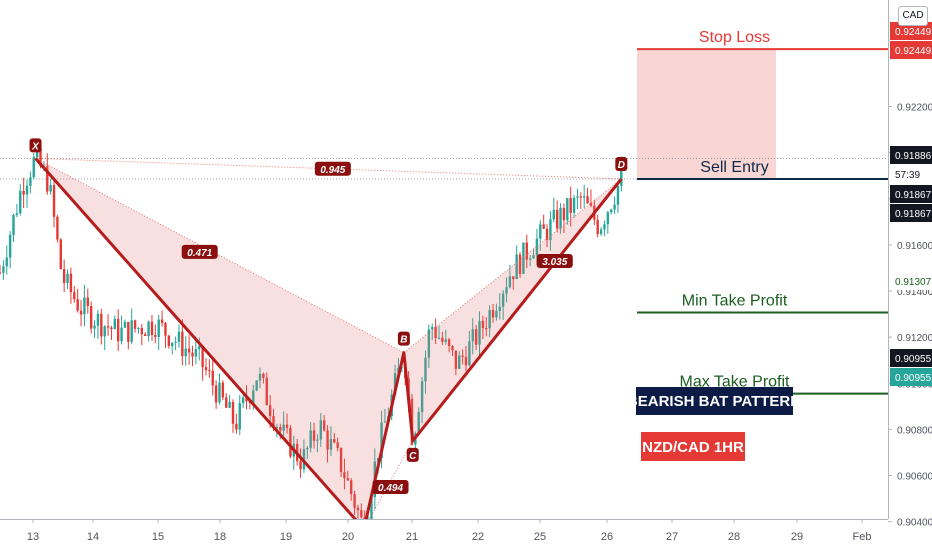 The height and width of the screenshot is (555, 932). What do you see at coordinates (914, 338) in the screenshot?
I see `price-tick-label: 0.91200` at bounding box center [914, 338].